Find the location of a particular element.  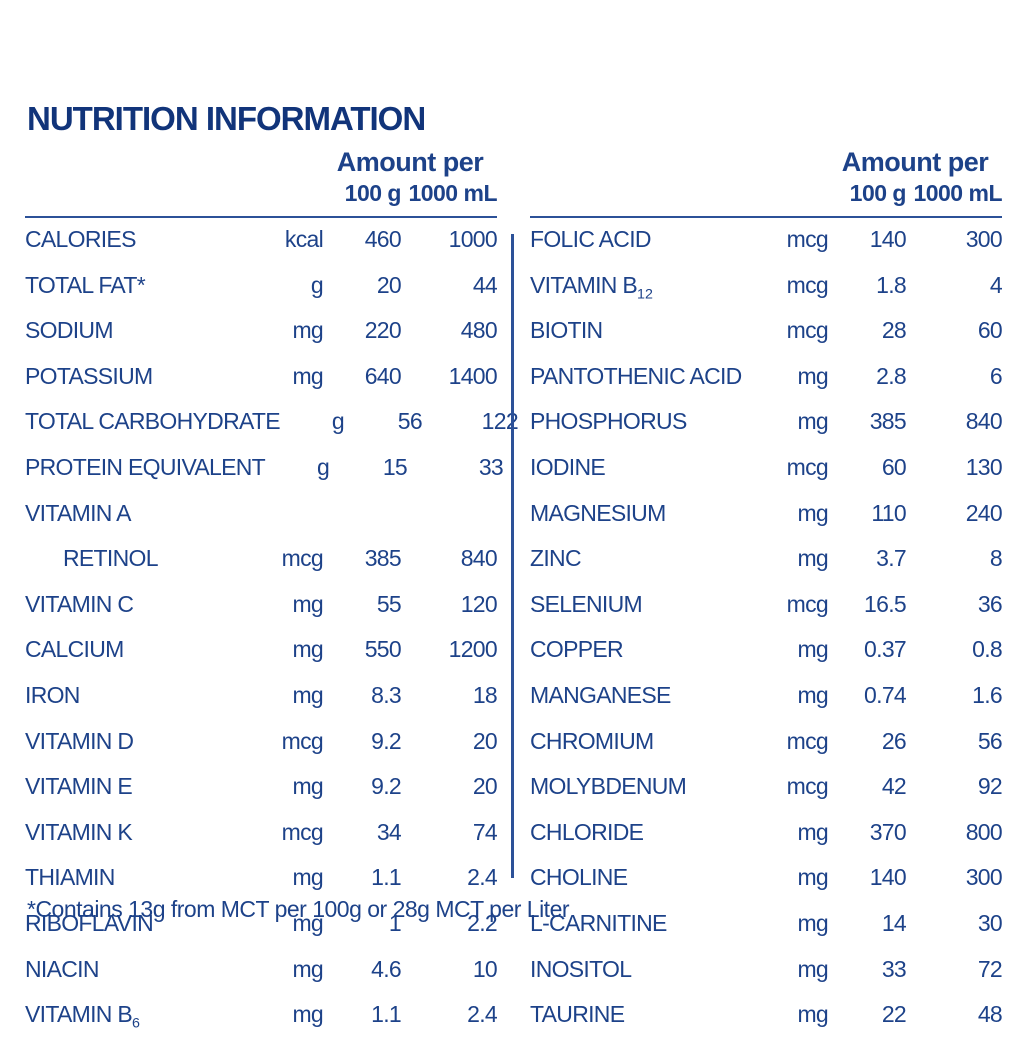

nutrient-row: INOSITOL mg 33 72 is located at coordinates (766, 974).